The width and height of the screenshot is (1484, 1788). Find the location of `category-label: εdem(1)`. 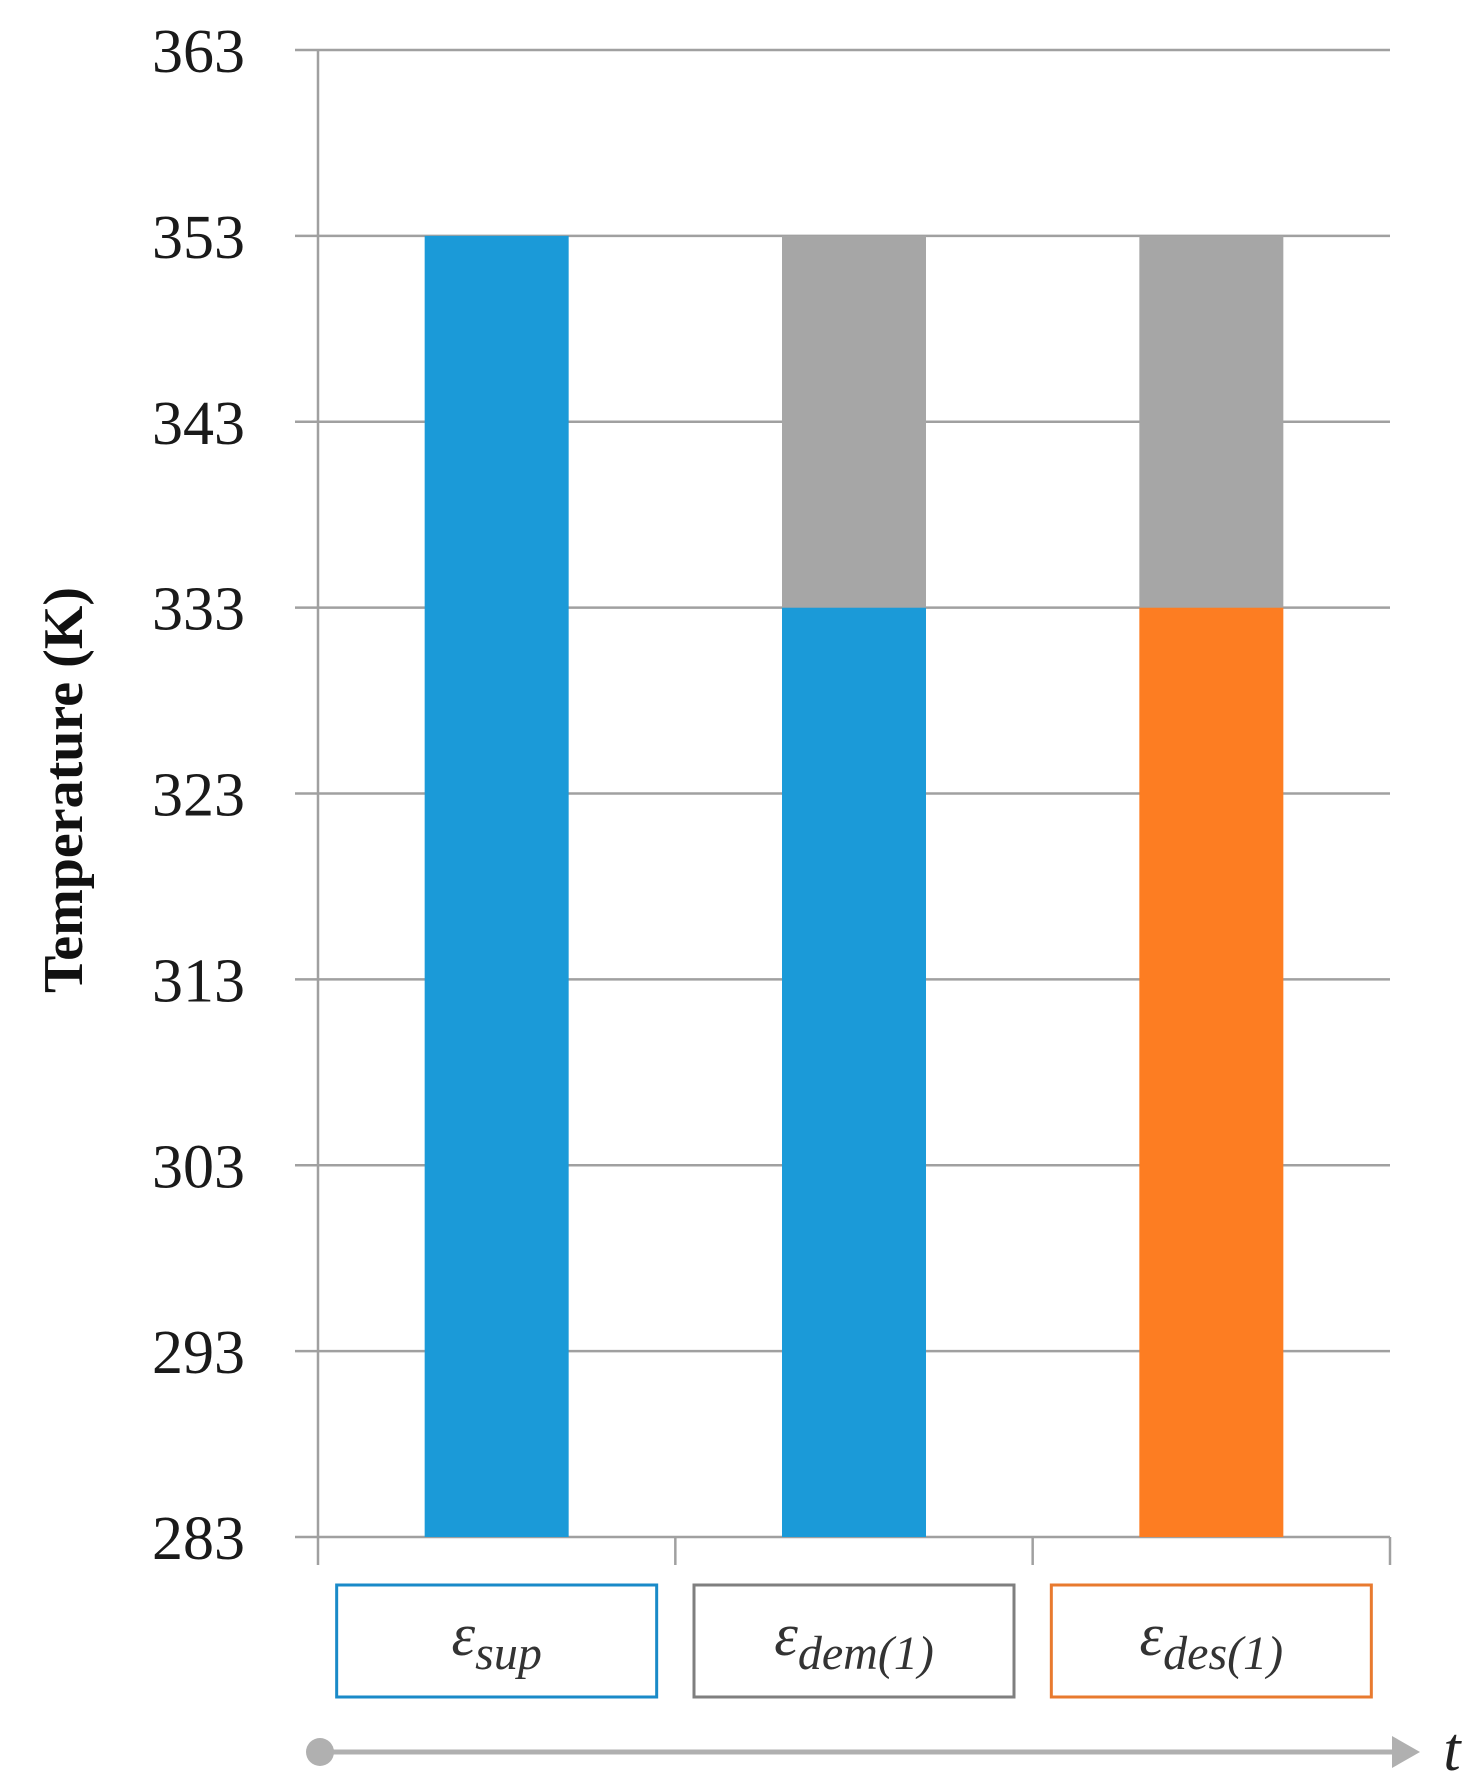

category-label: εdem(1) is located at coordinates (854, 1641).